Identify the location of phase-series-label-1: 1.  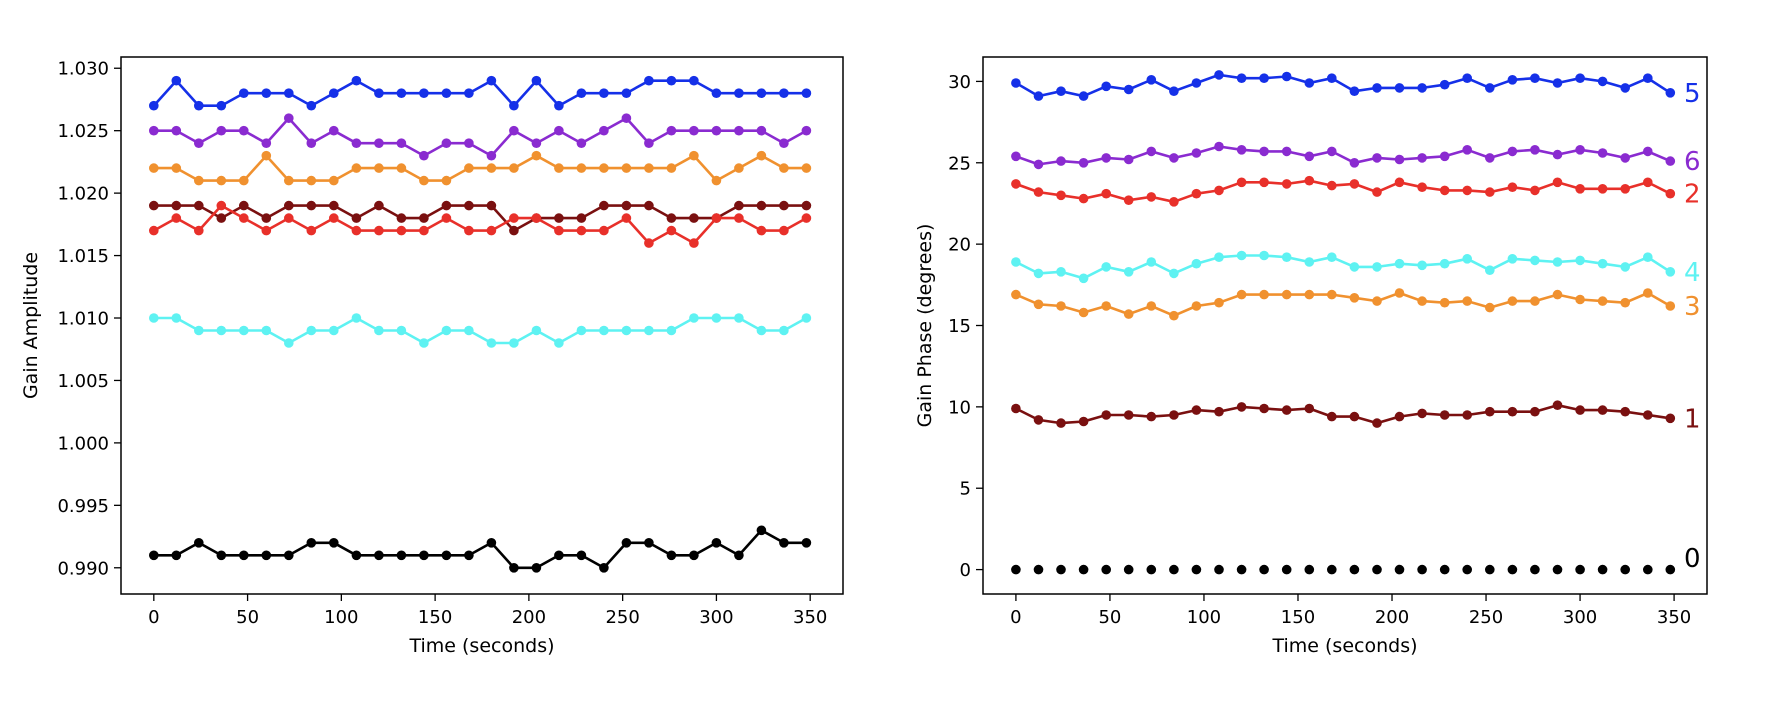
(1692, 419).